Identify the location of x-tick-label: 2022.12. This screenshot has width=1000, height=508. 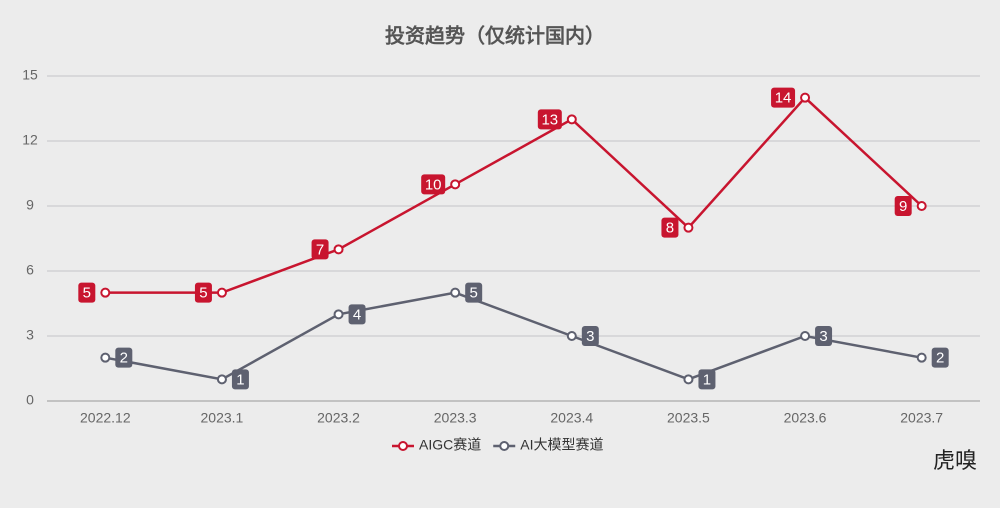
(105, 418).